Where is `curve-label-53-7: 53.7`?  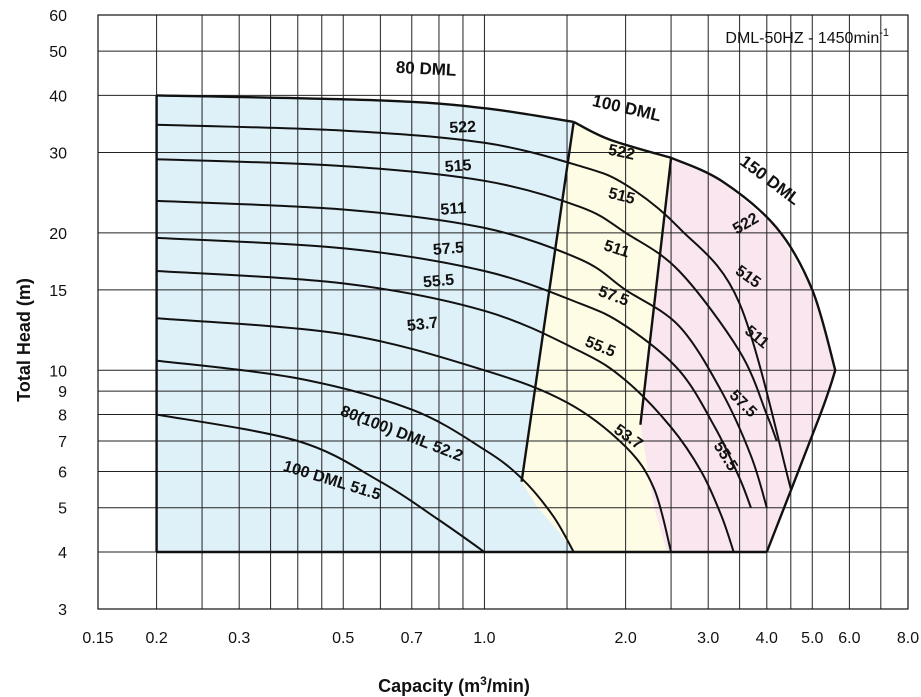
curve-label-53-7: 53.7 is located at coordinates (422, 324).